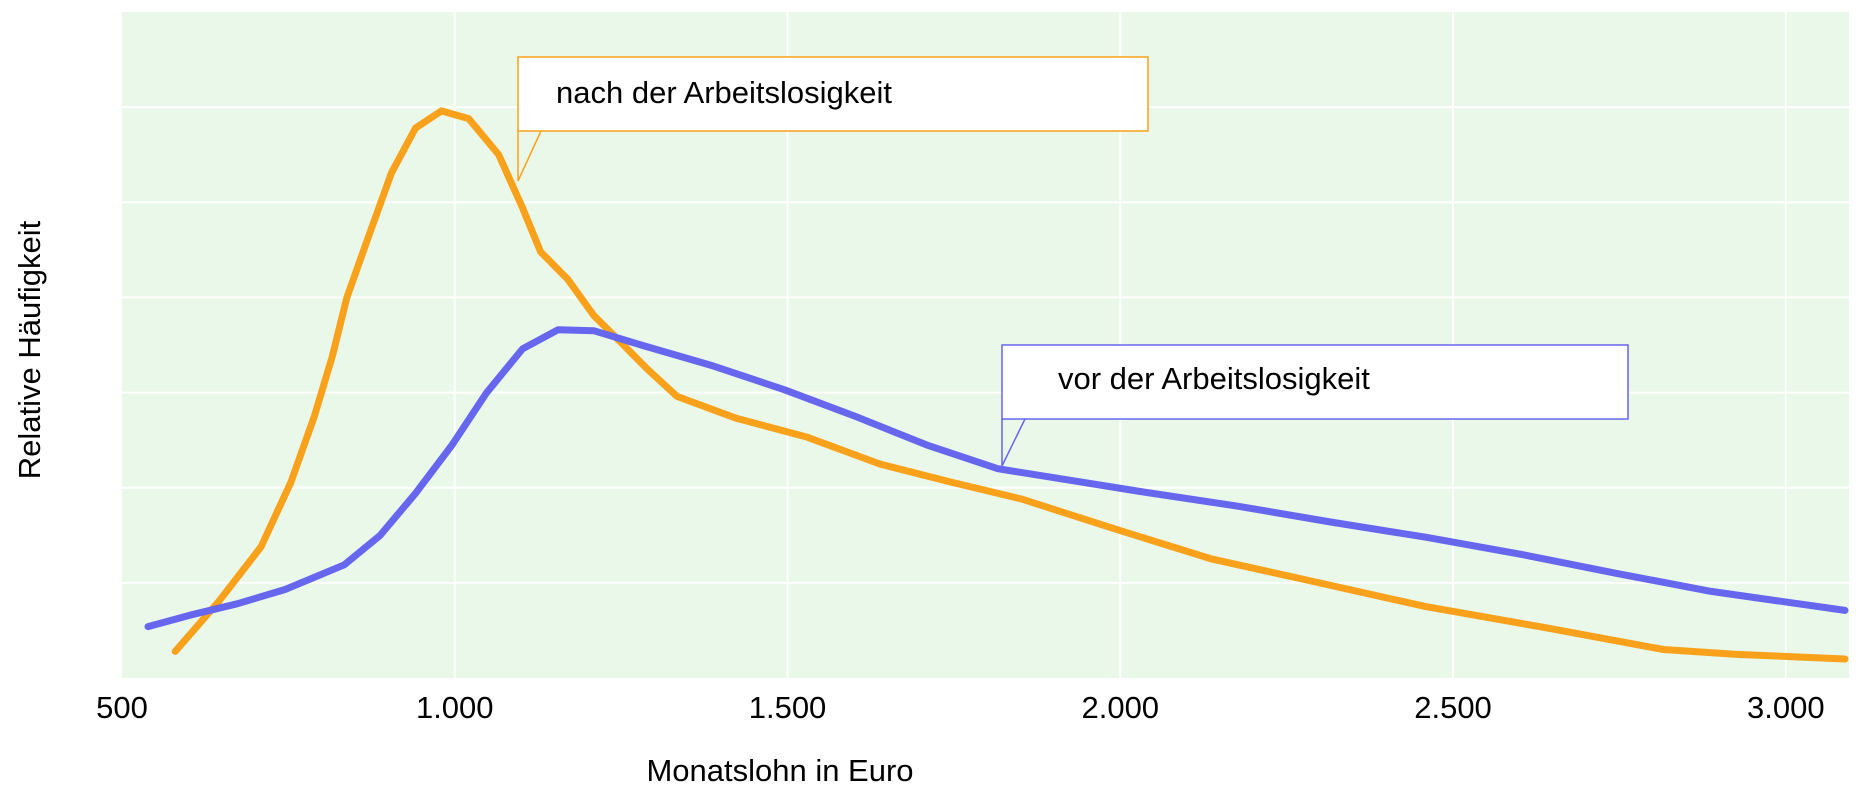 The height and width of the screenshot is (790, 1864). What do you see at coordinates (1786, 707) in the screenshot?
I see `x-tick-label: 3.000` at bounding box center [1786, 707].